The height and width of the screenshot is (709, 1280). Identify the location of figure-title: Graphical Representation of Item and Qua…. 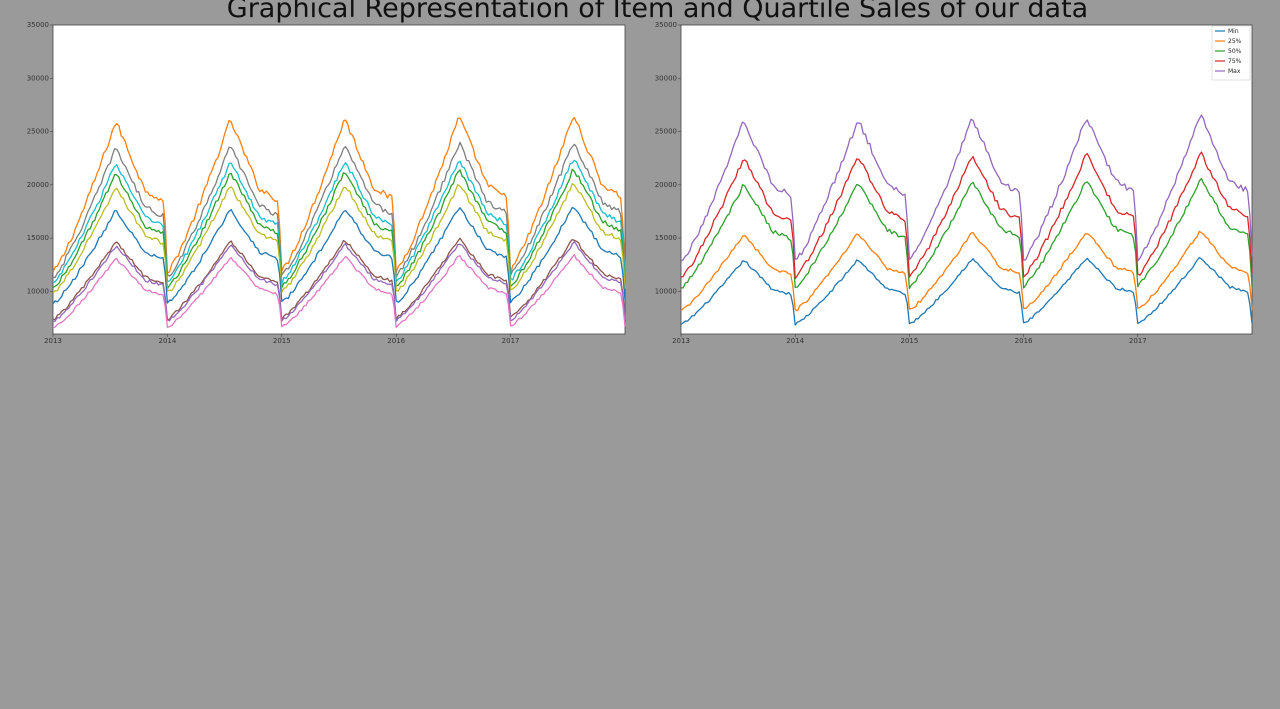
(657, 12).